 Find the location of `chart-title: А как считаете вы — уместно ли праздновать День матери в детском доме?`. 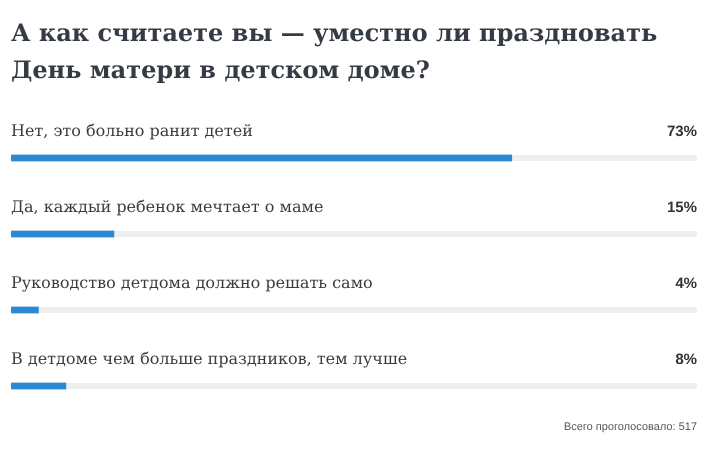

chart-title: А как считаете вы — уместно ли праздновать День матери в детском доме? is located at coordinates (334, 51).